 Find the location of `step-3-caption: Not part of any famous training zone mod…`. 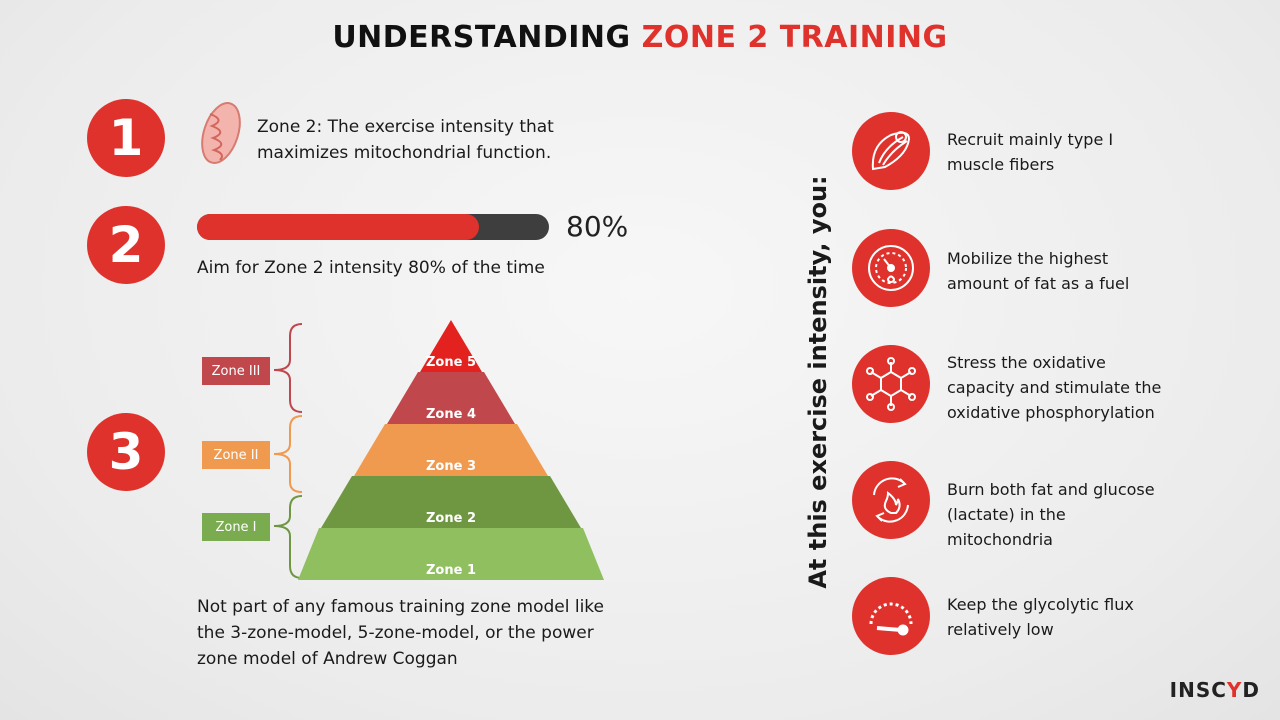

step-3-caption: Not part of any famous training zone mod… is located at coordinates (400, 633).